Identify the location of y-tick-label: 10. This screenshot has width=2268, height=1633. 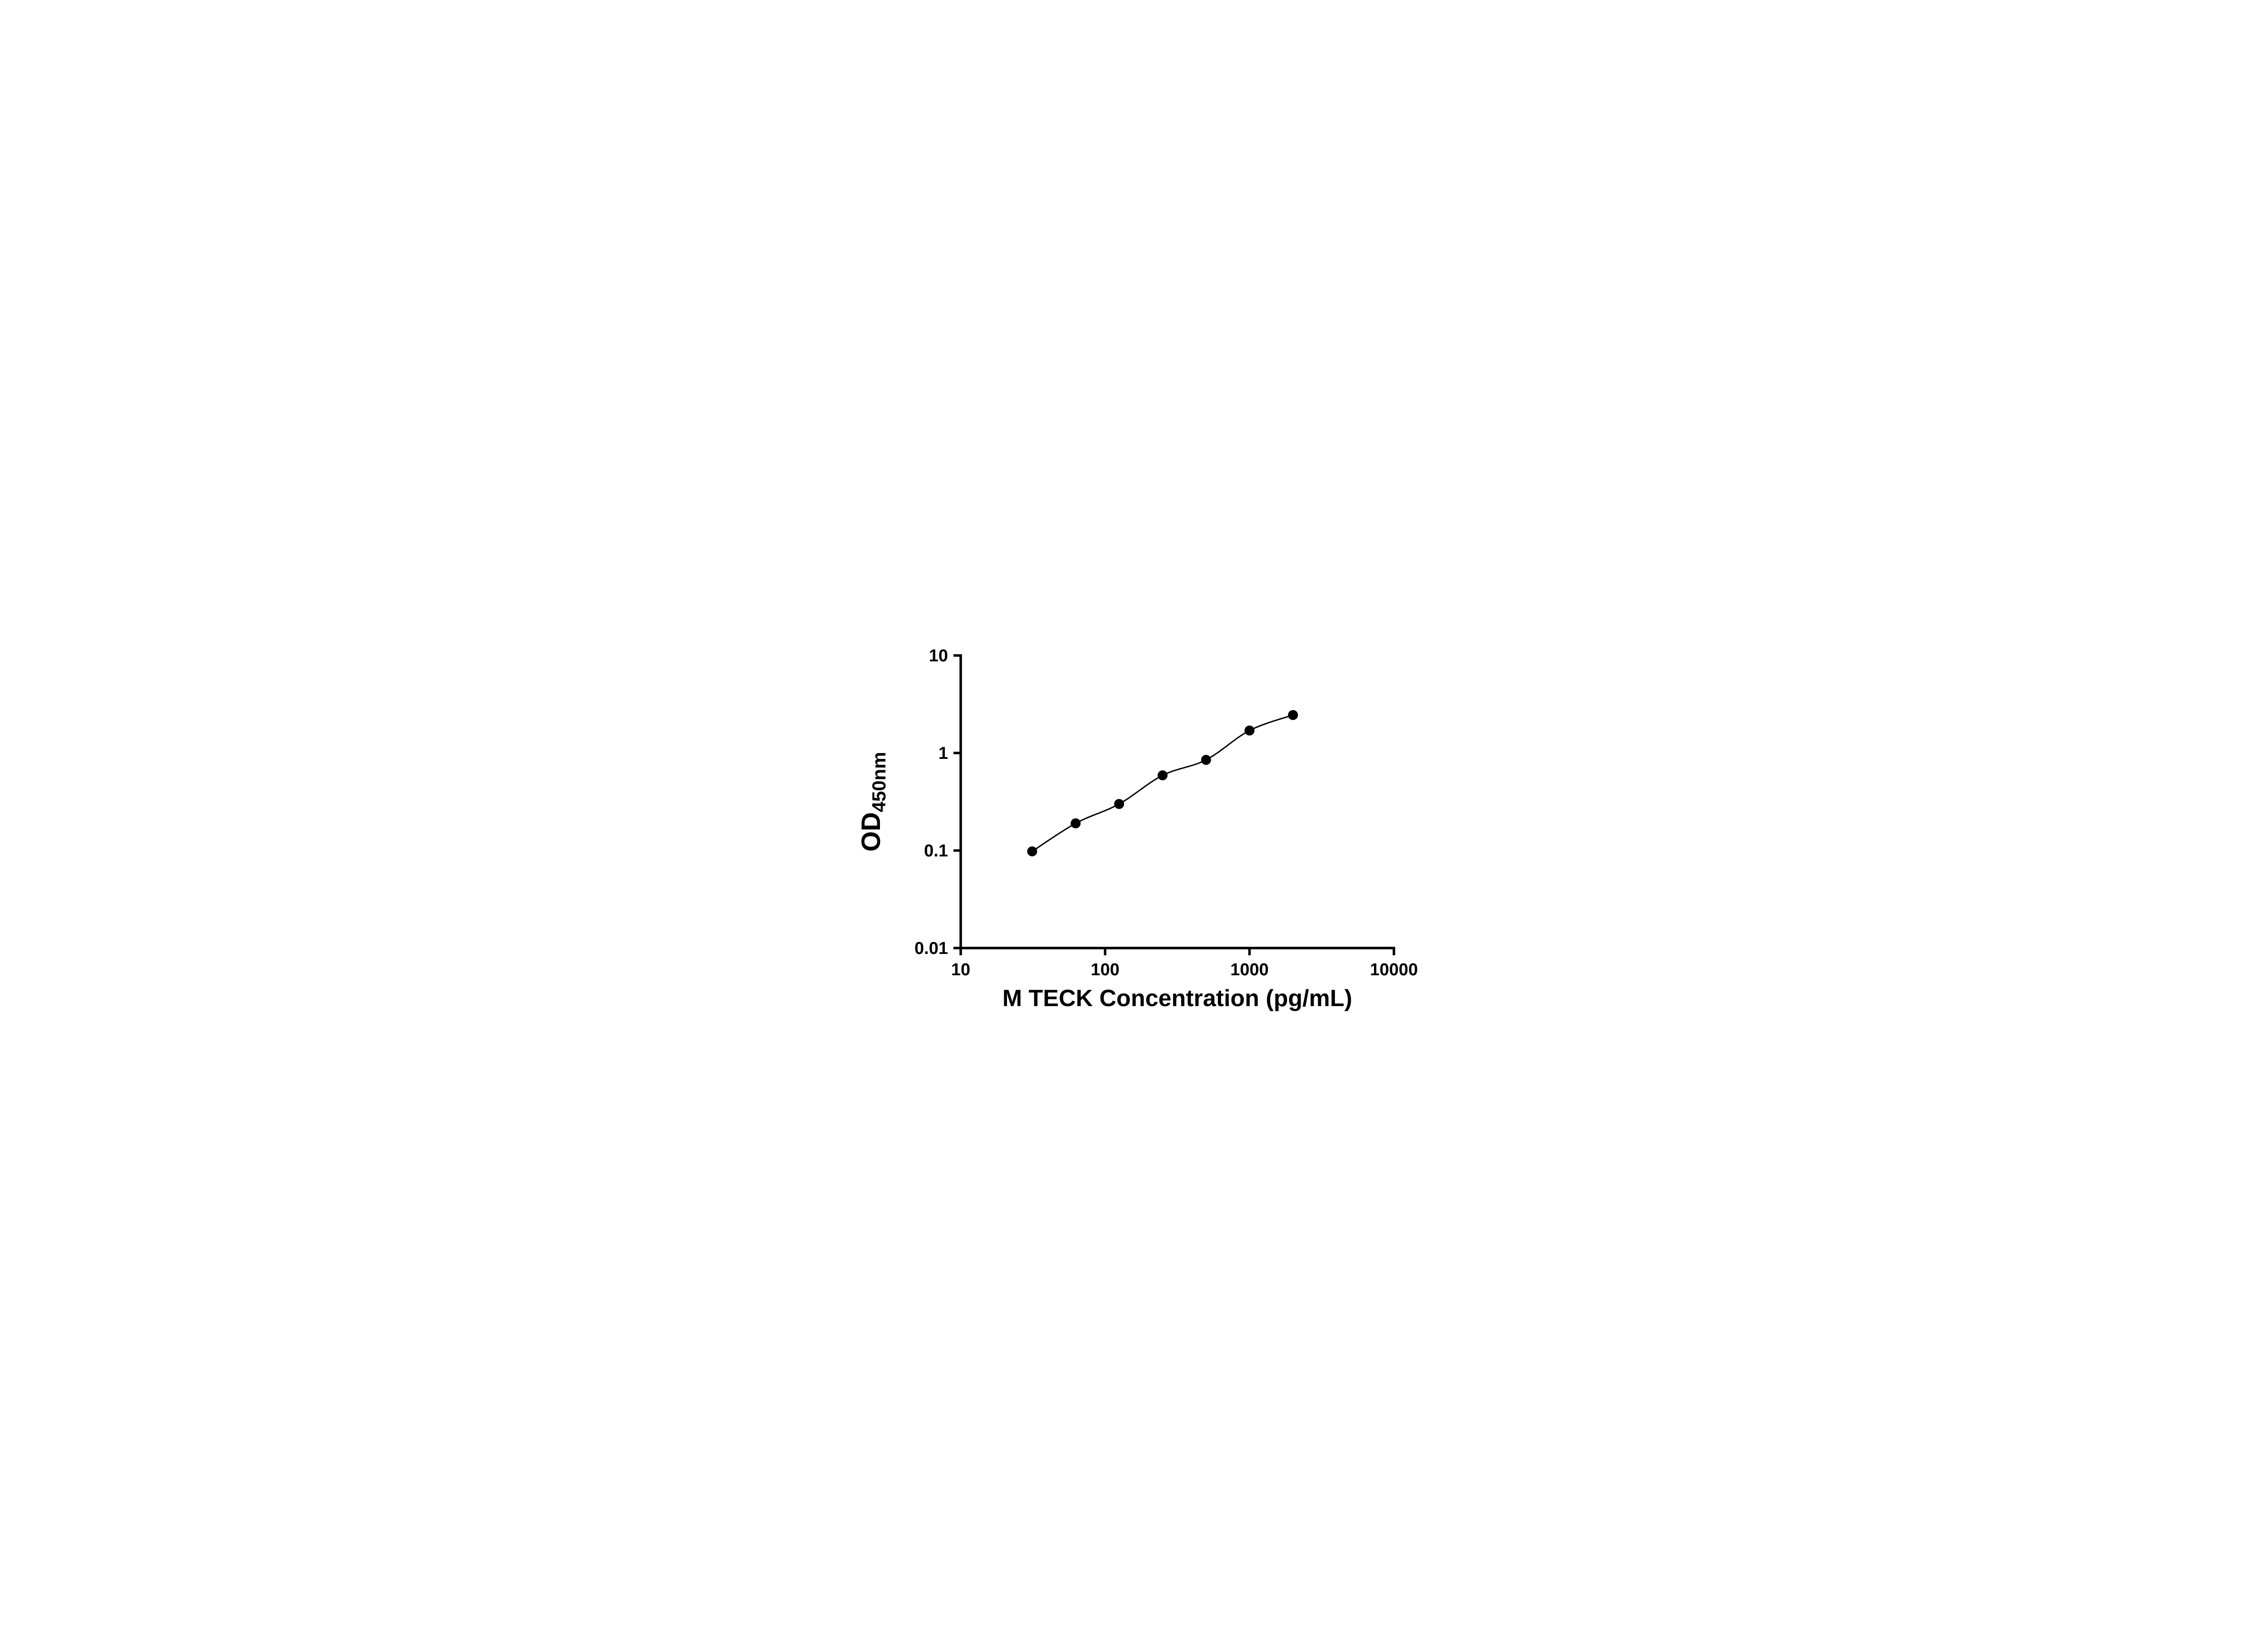
(938, 655).